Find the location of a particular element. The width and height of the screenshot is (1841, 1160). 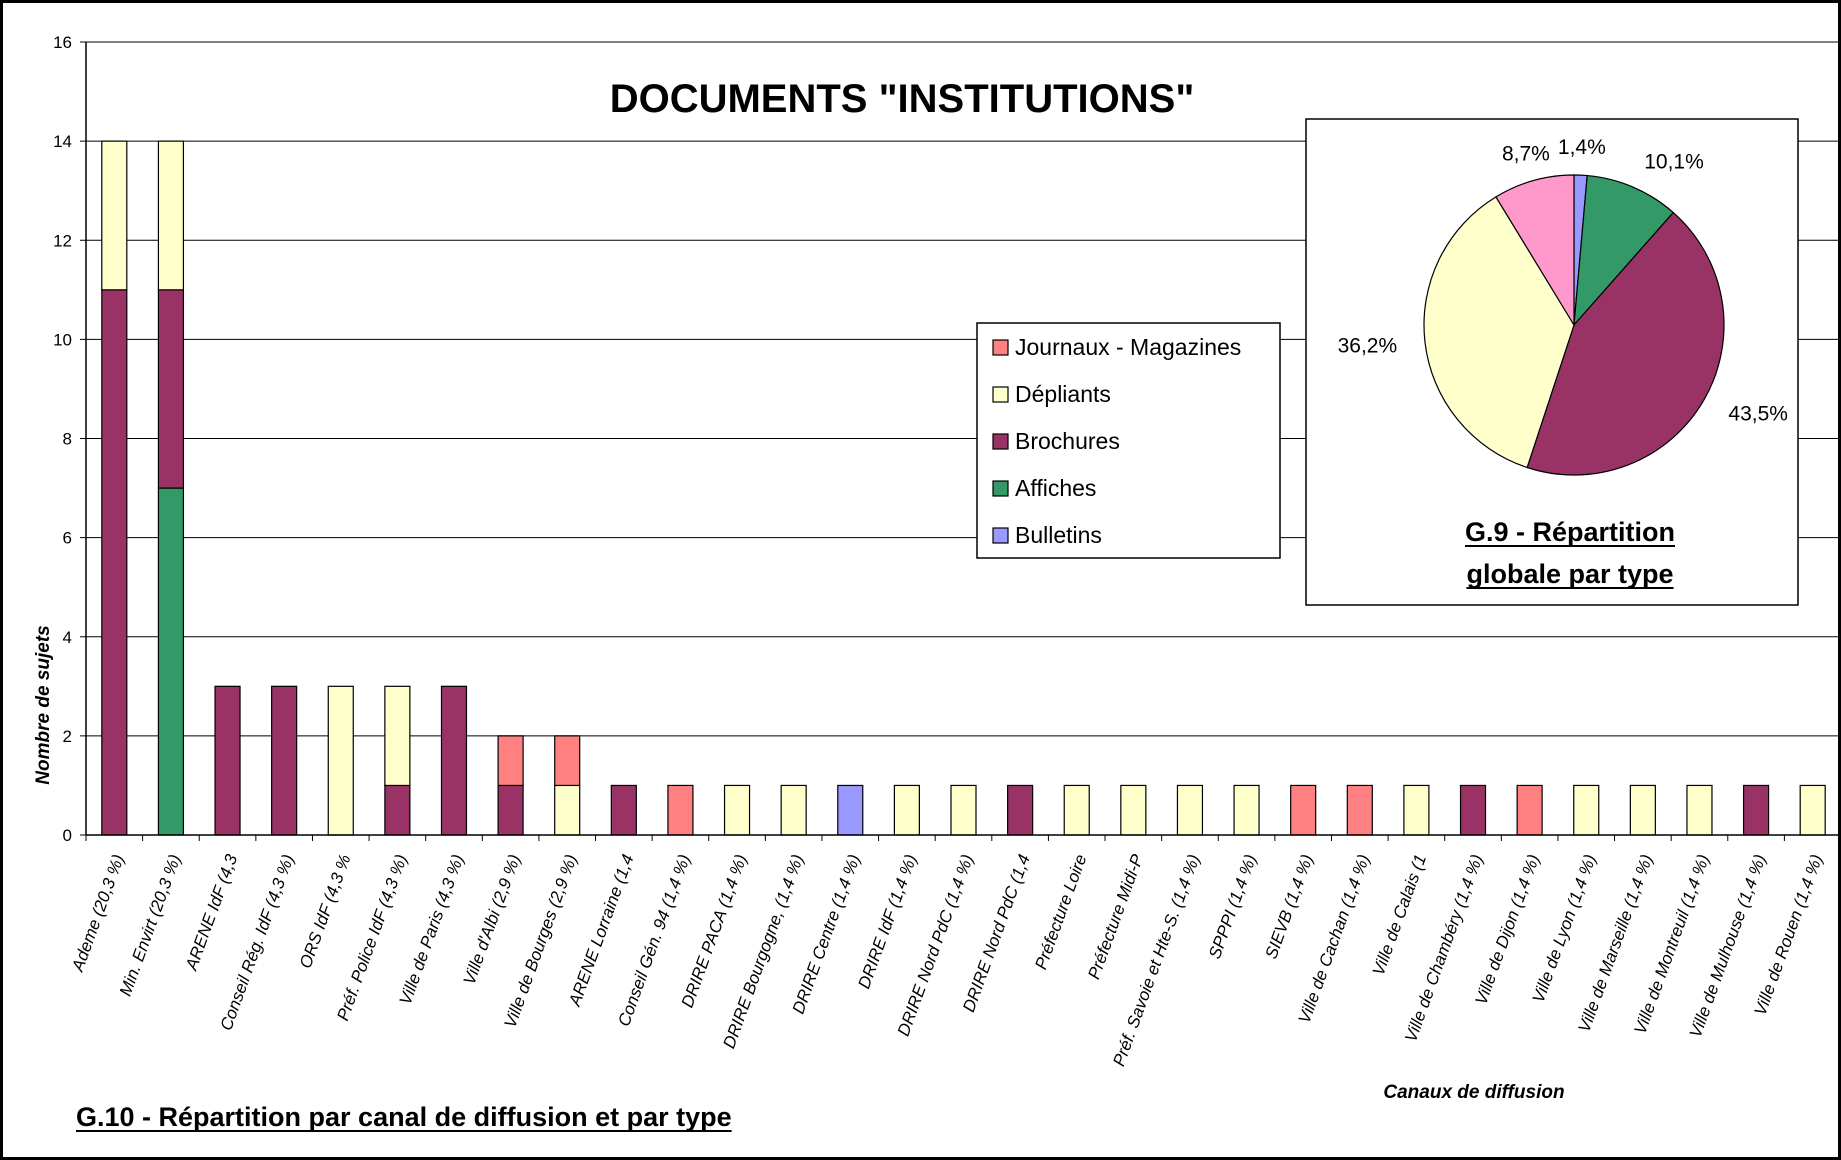

legend-label: Journaux - Magazines is located at coordinates (1128, 347).